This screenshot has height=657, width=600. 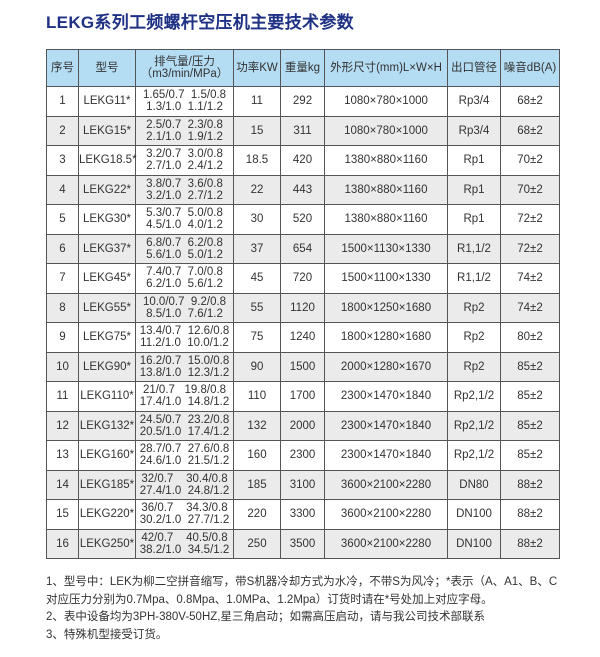 I want to click on weight-cell: 1240, so click(x=302, y=337).